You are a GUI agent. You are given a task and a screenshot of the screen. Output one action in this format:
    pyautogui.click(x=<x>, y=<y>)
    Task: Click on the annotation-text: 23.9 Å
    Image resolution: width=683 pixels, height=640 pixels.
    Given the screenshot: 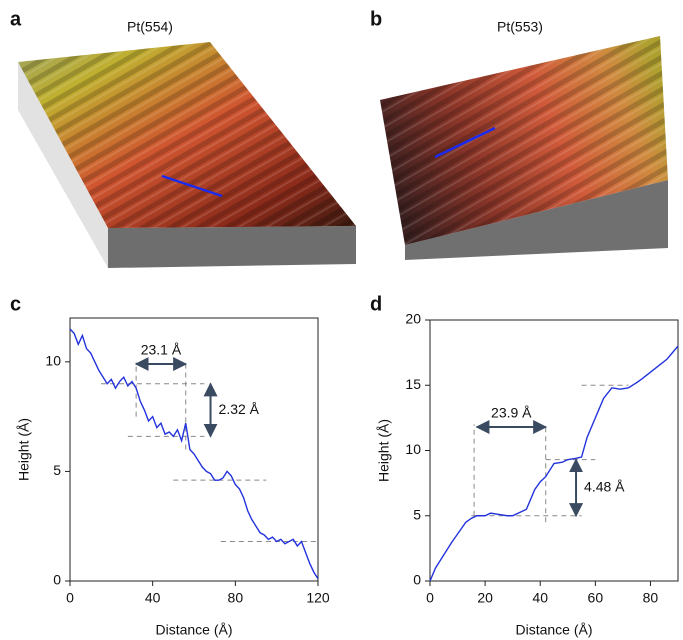 What is the action you would take?
    pyautogui.click(x=511, y=413)
    